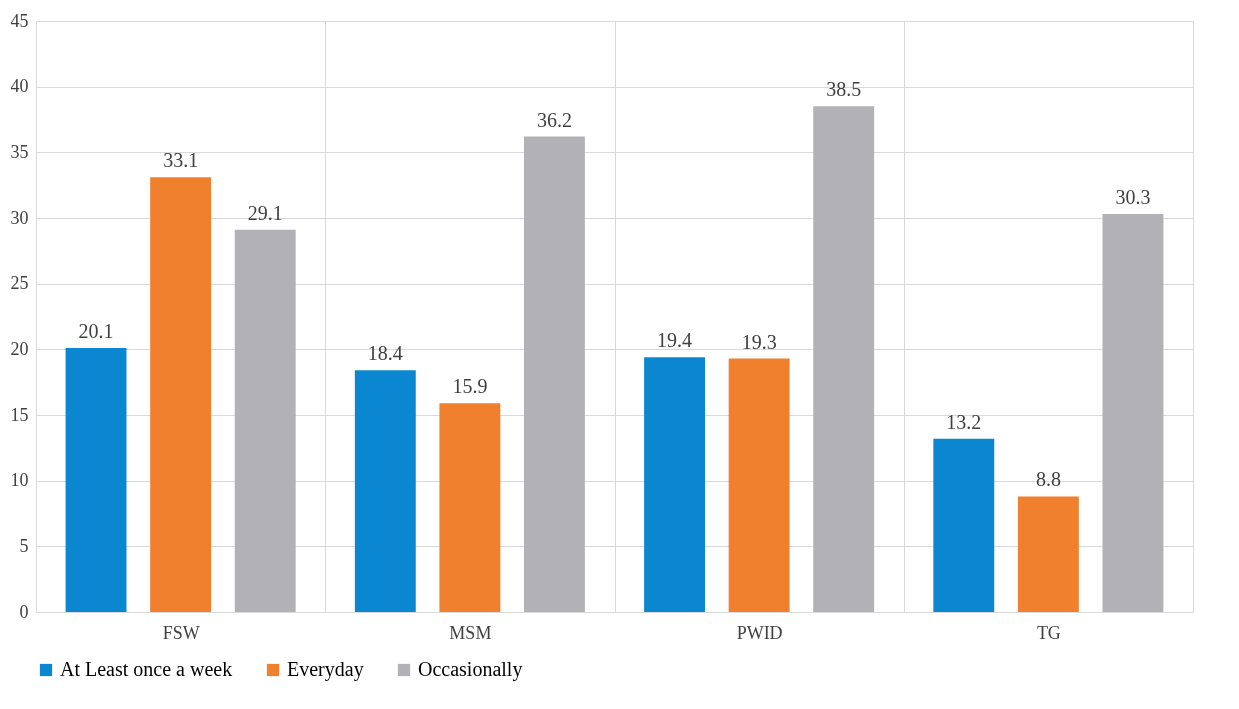  Describe the element at coordinates (759, 632) in the screenshot. I see `x-tick-label: PWID` at that location.